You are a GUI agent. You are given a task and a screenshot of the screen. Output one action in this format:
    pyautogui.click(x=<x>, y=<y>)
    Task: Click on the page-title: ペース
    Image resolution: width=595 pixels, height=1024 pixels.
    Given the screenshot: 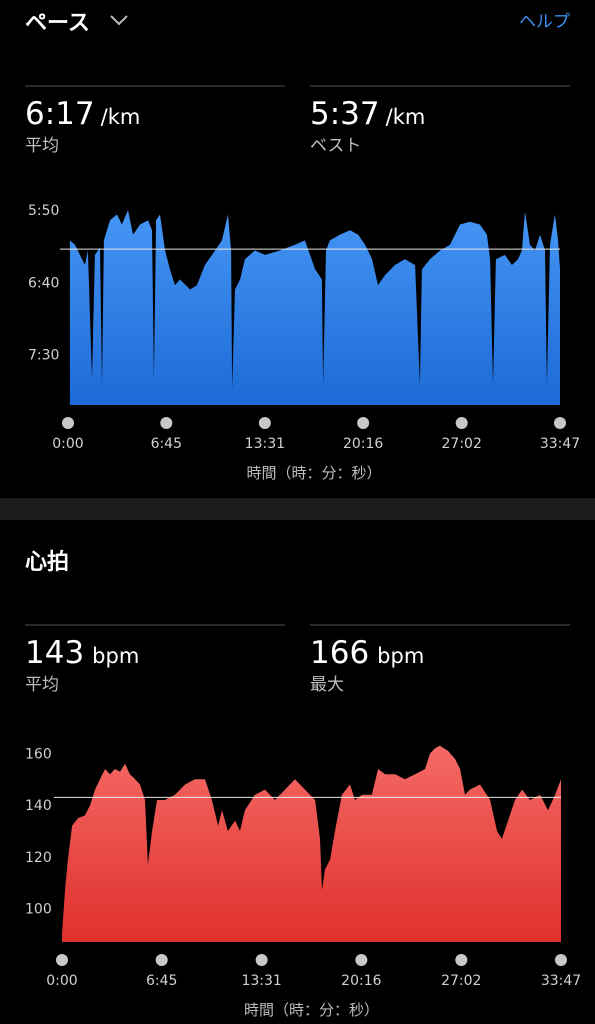 What is the action you would take?
    pyautogui.click(x=57, y=23)
    